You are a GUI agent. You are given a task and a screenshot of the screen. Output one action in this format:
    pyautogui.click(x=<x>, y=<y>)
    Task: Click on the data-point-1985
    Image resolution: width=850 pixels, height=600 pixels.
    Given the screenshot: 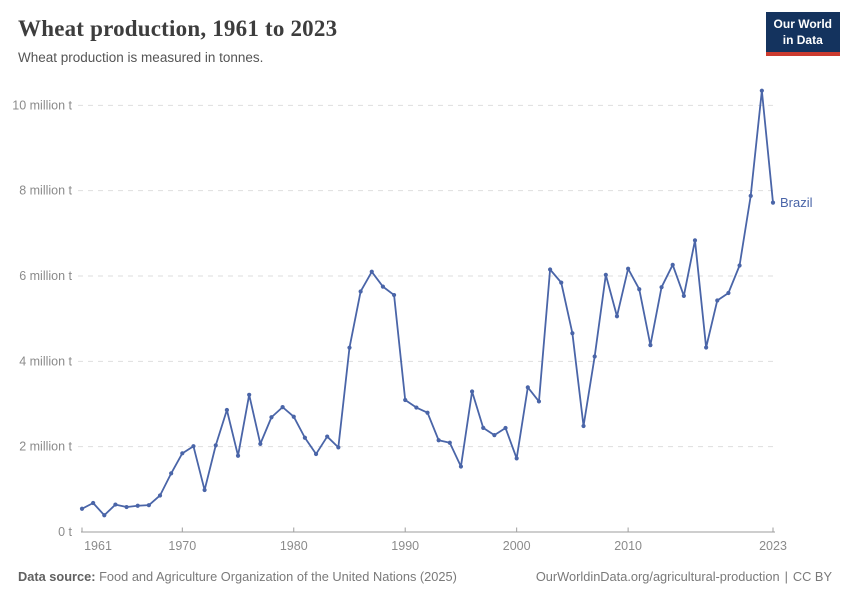 What is the action you would take?
    pyautogui.click(x=349, y=347)
    